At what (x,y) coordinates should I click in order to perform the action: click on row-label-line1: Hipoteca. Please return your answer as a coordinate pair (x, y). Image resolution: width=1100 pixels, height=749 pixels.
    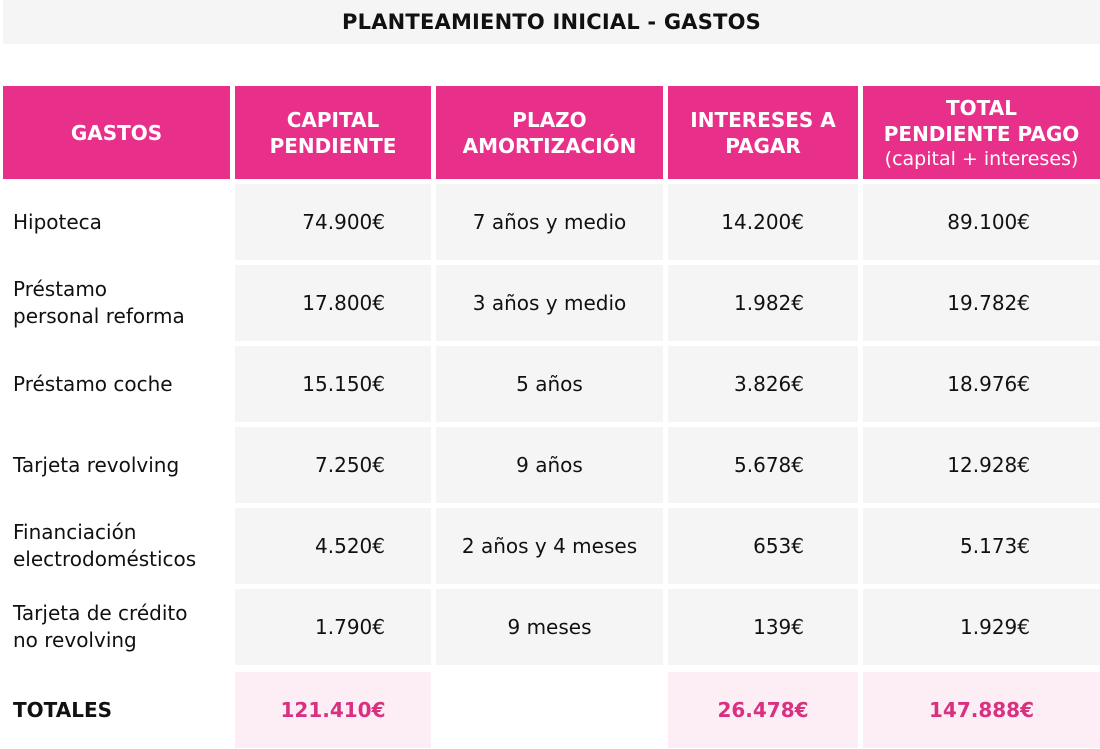
    Looking at the image, I should click on (57, 221).